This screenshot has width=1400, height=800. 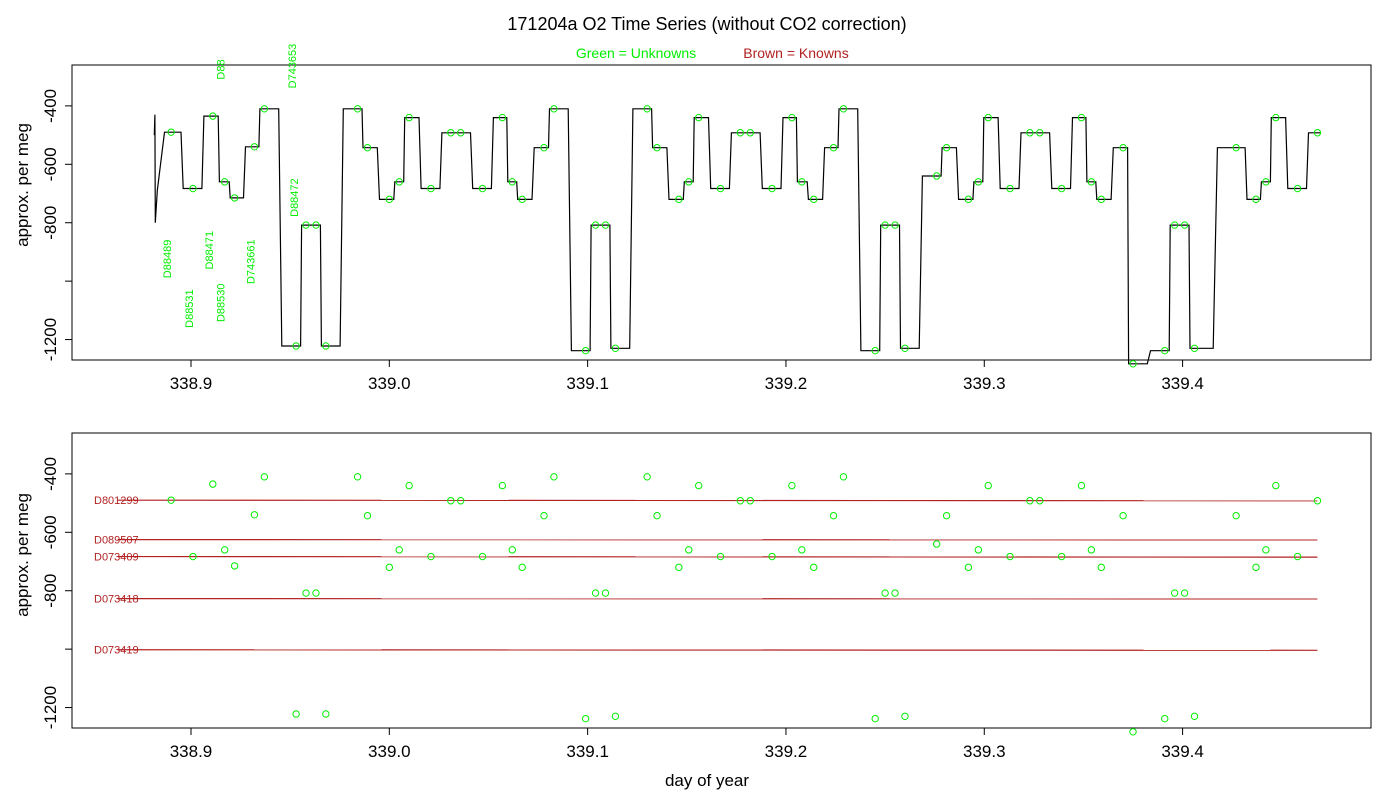 What do you see at coordinates (190, 308) in the screenshot?
I see `top-jog-label: D88531` at bounding box center [190, 308].